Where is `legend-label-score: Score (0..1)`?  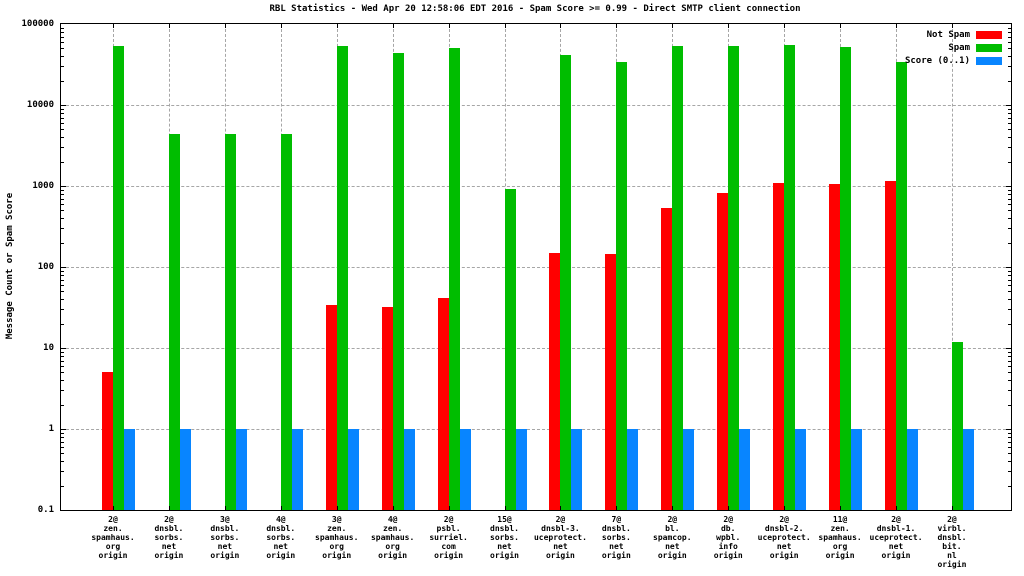 legend-label-score: Score (0..1) is located at coordinates (937, 60).